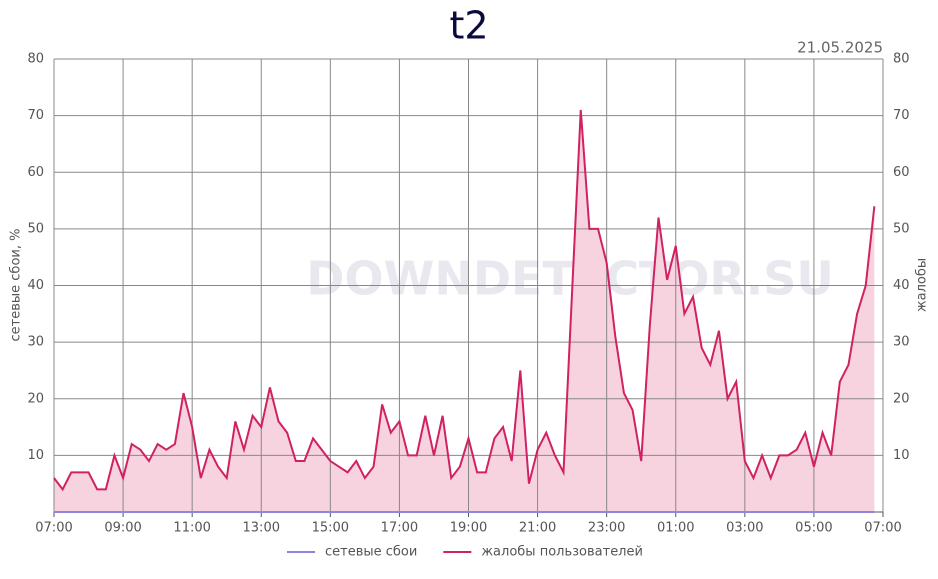 The height and width of the screenshot is (579, 938). I want to click on y2-tick-label: 80, so click(901, 59).